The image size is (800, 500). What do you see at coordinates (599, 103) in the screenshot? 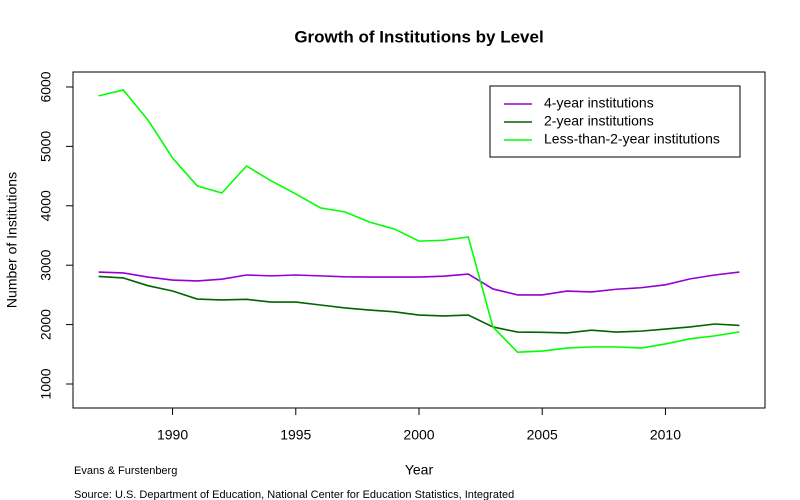
I see `legend-label: 4-year institutions` at bounding box center [599, 103].